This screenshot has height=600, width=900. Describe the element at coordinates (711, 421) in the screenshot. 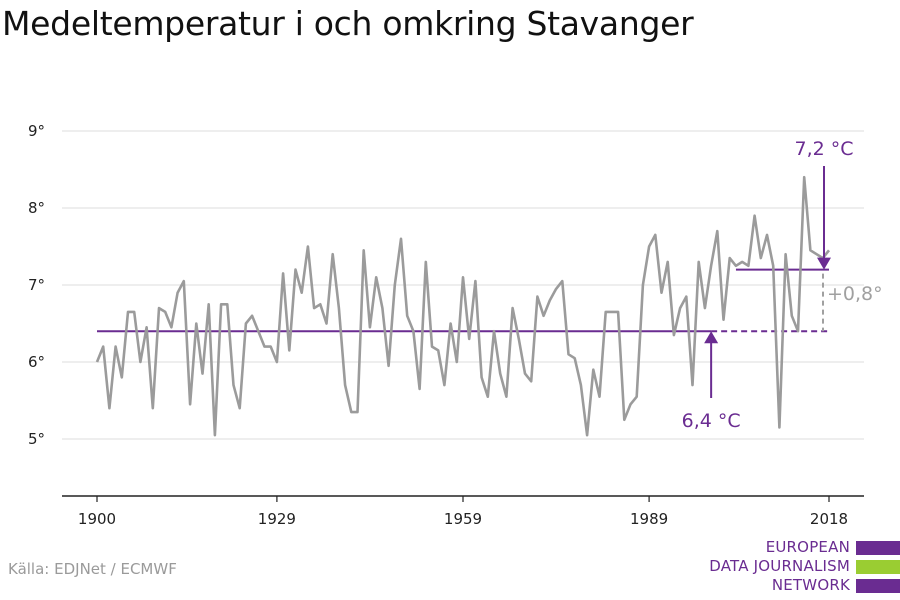

I see `baseline-average-label: 6,4 °C` at that location.